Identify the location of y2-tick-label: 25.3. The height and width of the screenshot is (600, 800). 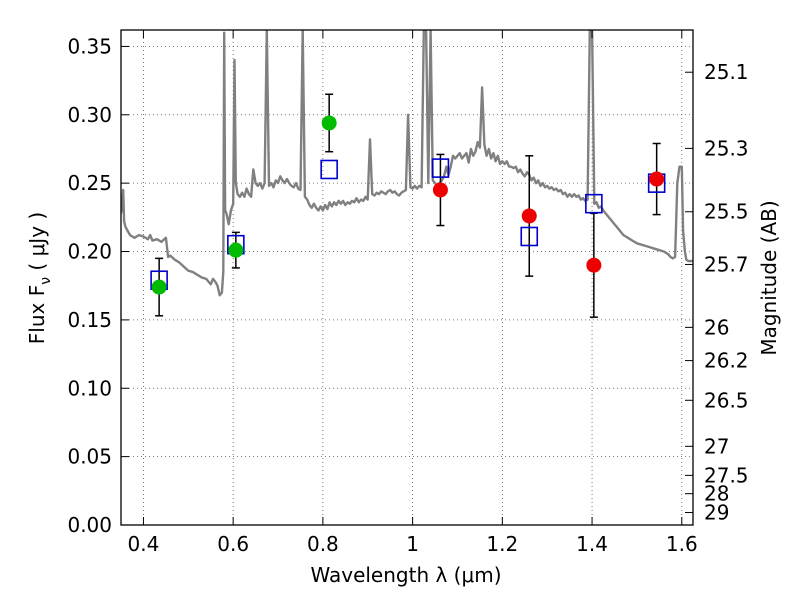
(726, 148).